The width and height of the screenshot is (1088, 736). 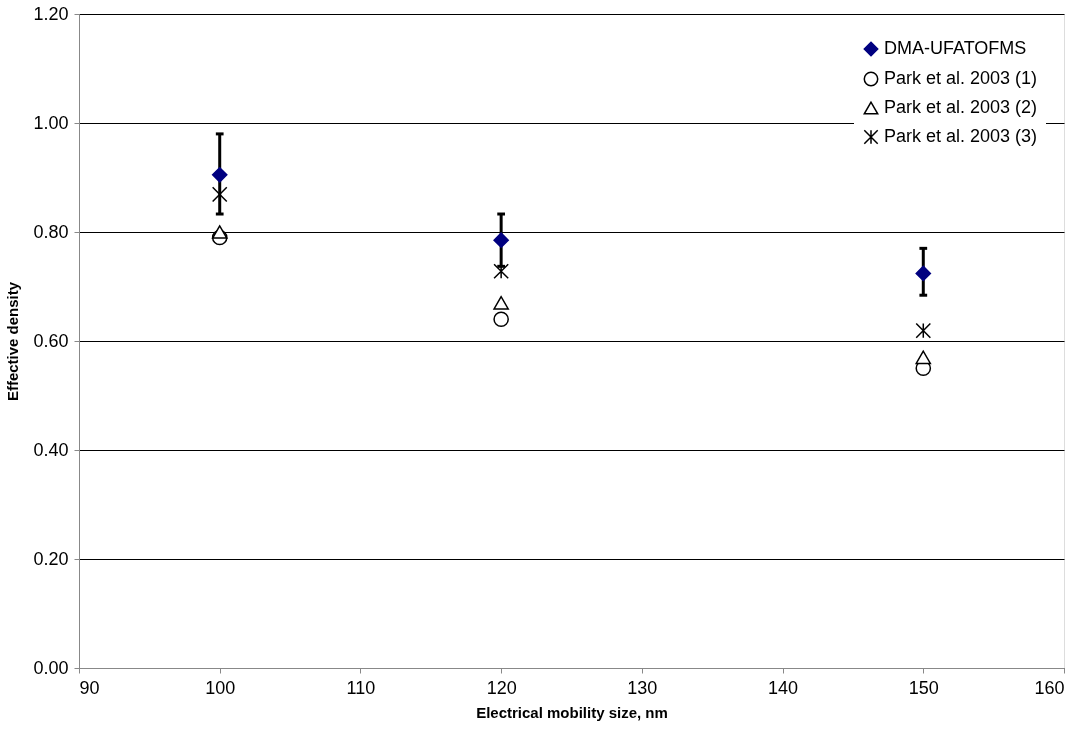 What do you see at coordinates (572, 712) in the screenshot?
I see `x-axis-title: Electrical mobility size, nm` at bounding box center [572, 712].